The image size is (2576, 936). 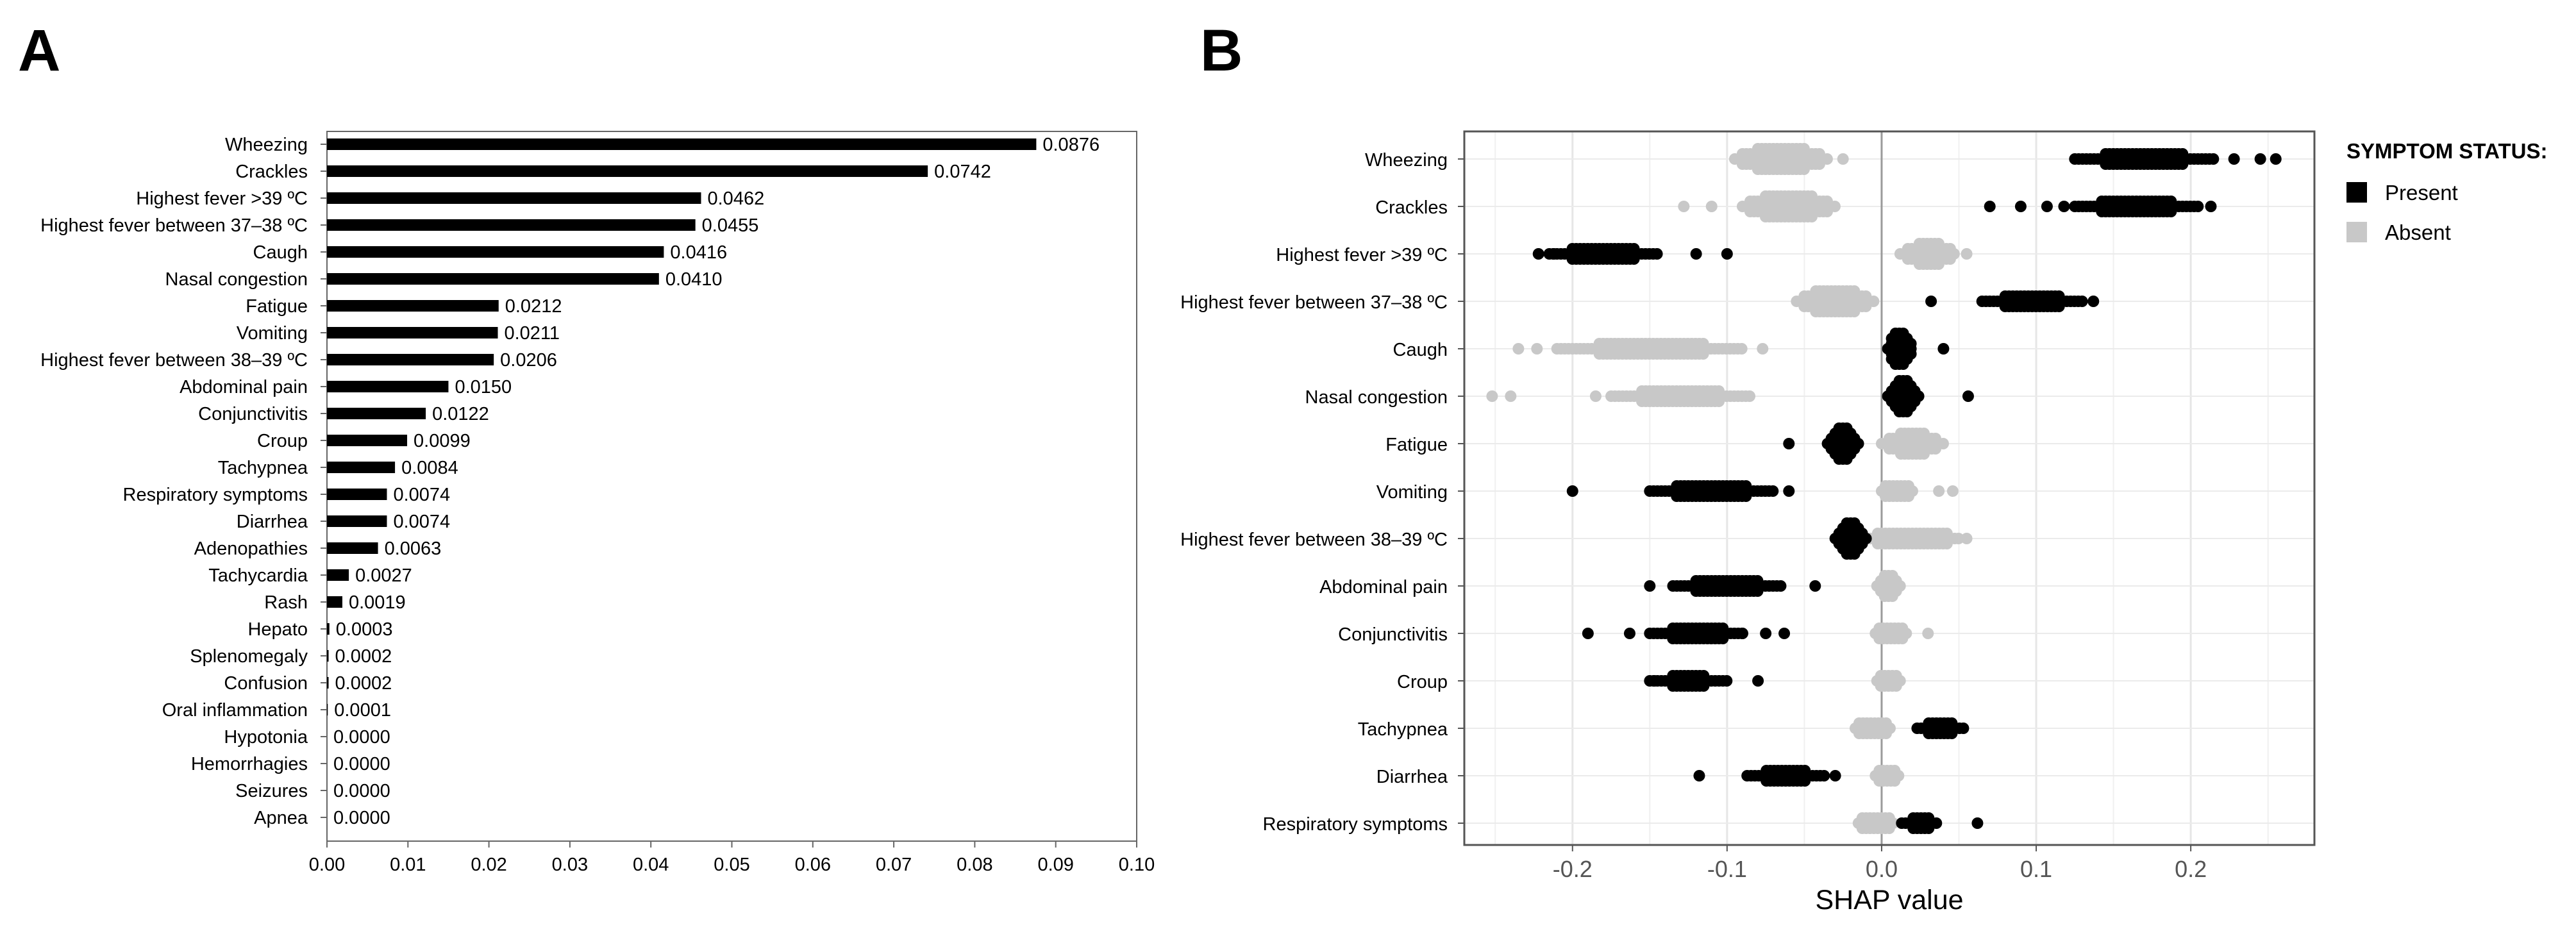 What do you see at coordinates (1362, 255) in the screenshot?
I see `panel-b-category-label: Highest fever >39 ºC` at bounding box center [1362, 255].